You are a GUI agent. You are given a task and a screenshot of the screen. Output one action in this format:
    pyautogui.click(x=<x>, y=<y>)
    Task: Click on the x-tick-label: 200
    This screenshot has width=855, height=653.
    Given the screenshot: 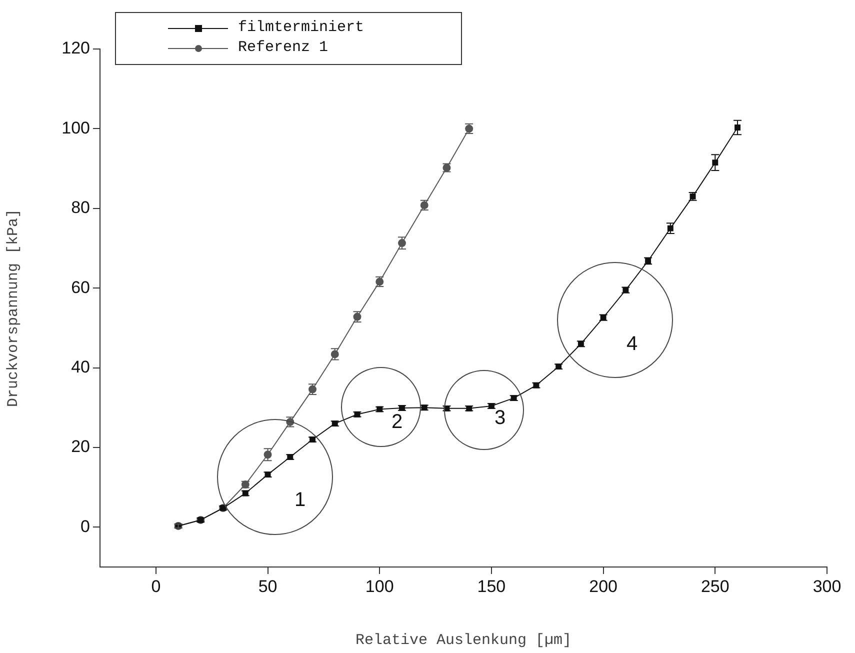 What is the action you would take?
    pyautogui.click(x=603, y=586)
    